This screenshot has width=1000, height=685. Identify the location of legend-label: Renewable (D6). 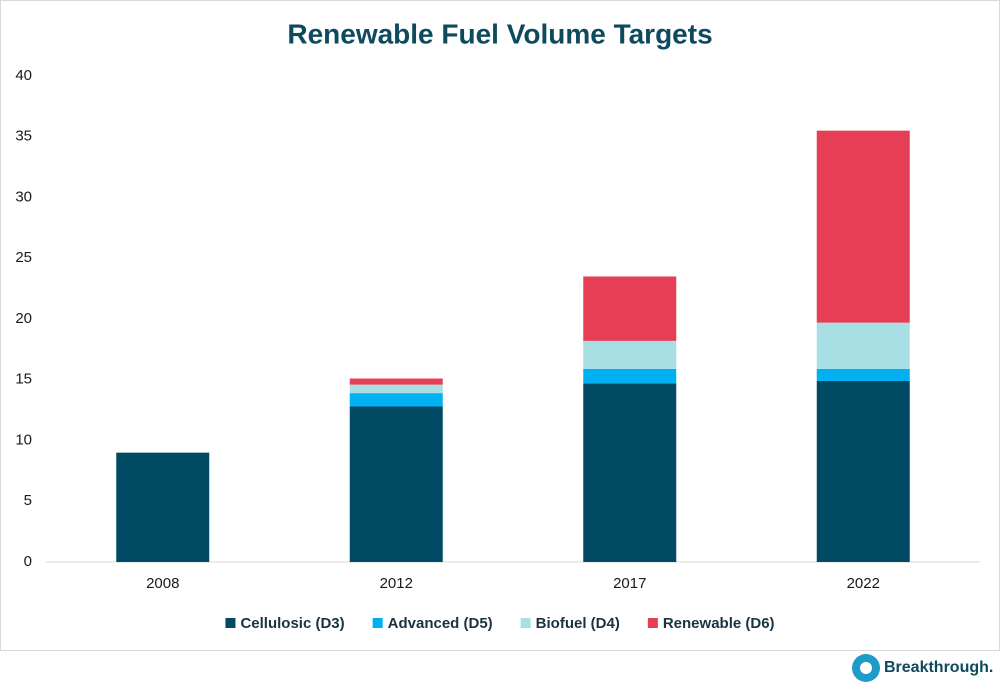
(719, 623).